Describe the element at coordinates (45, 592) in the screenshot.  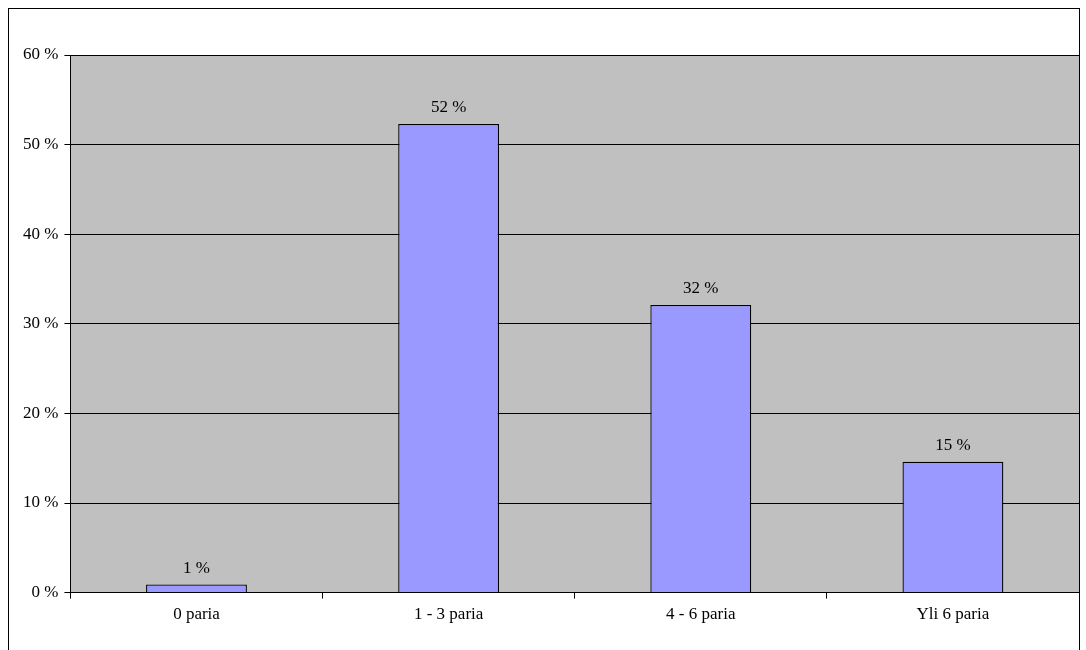
I see `y-tick-label: 0 %` at that location.